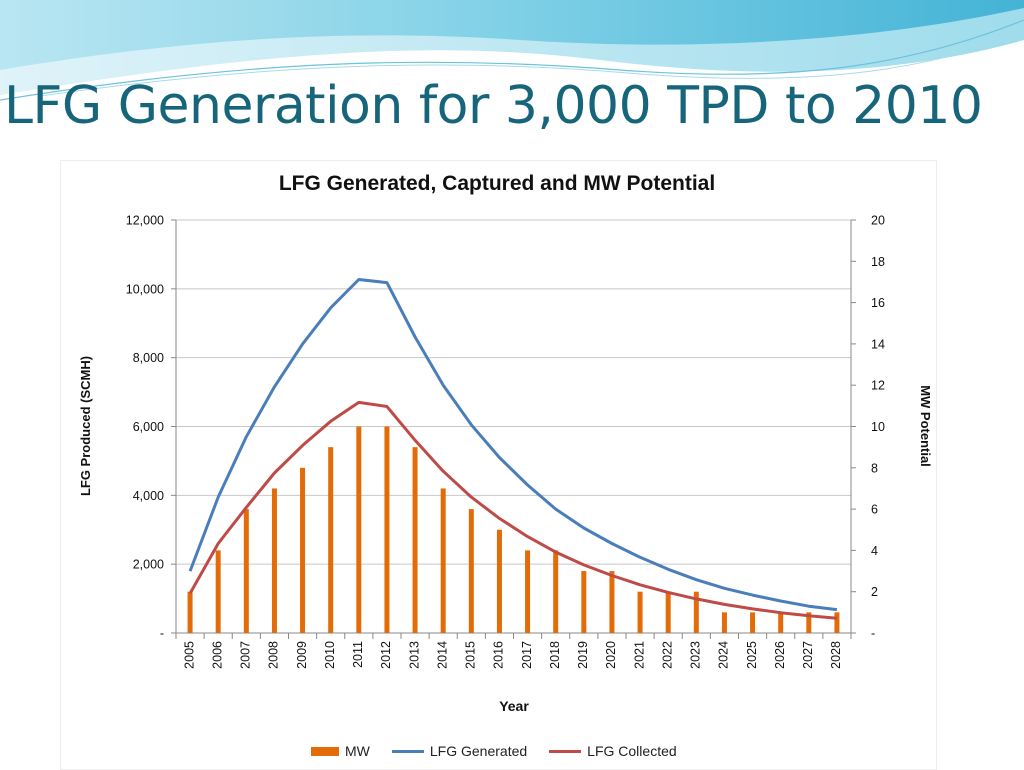 The width and height of the screenshot is (1024, 770). What do you see at coordinates (874, 510) in the screenshot?
I see `y2-tick-label: 6` at bounding box center [874, 510].